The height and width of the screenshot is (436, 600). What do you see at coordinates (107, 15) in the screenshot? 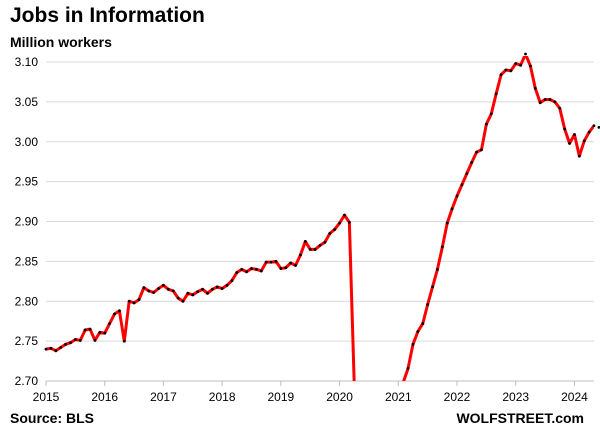
I see `chart-title: Jobs in Information` at bounding box center [107, 15].